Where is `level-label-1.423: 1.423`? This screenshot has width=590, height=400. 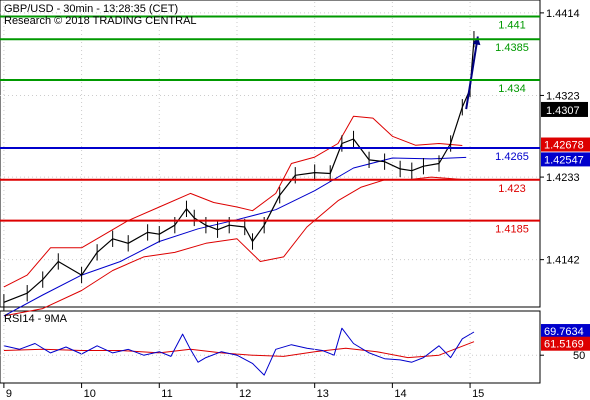
level-label-1.423: 1.423 is located at coordinates (512, 189).